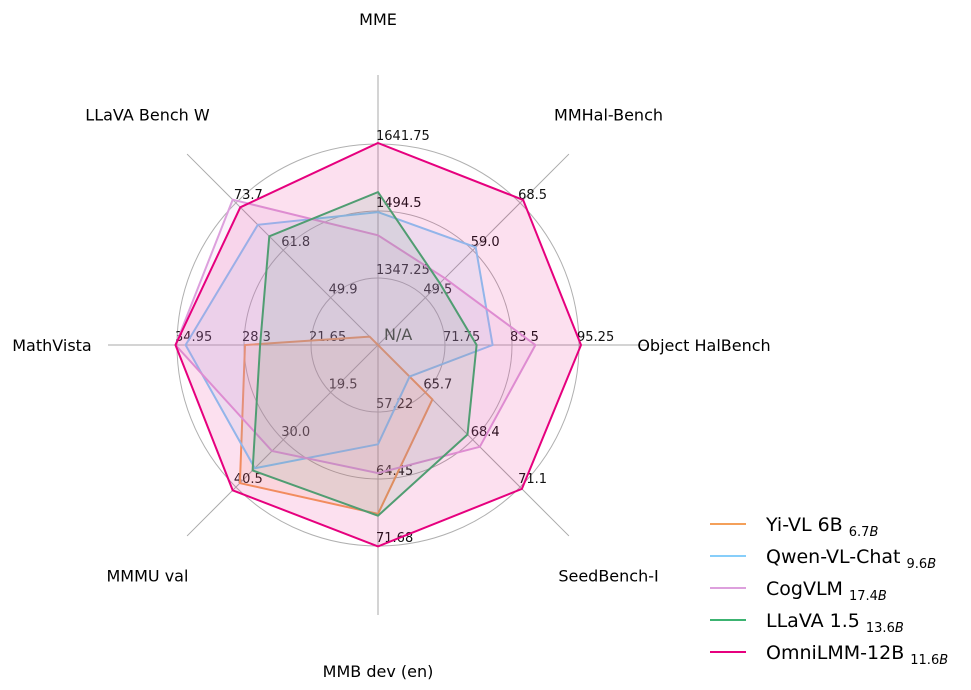 This screenshot has height=690, width=971. Describe the element at coordinates (857, 655) in the screenshot. I see `legend-entry: OmniLMM-12B 11.6B` at that location.